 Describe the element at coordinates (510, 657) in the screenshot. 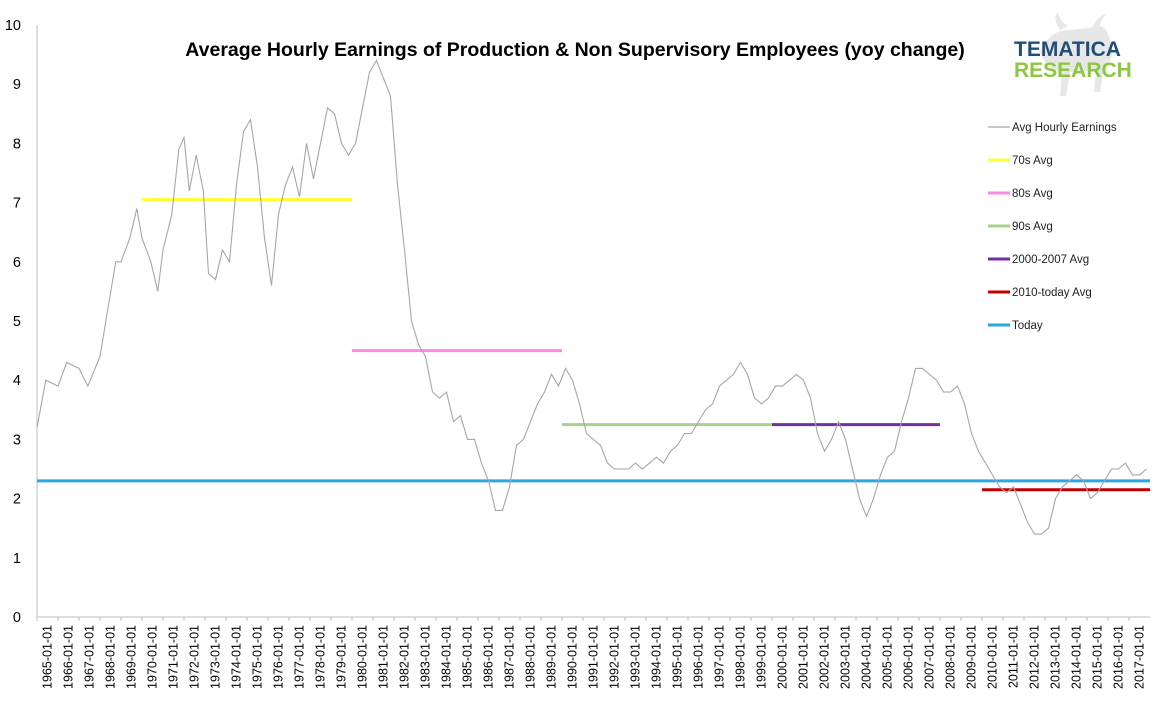

I see `x-tick-label: 1987-01-01` at that location.